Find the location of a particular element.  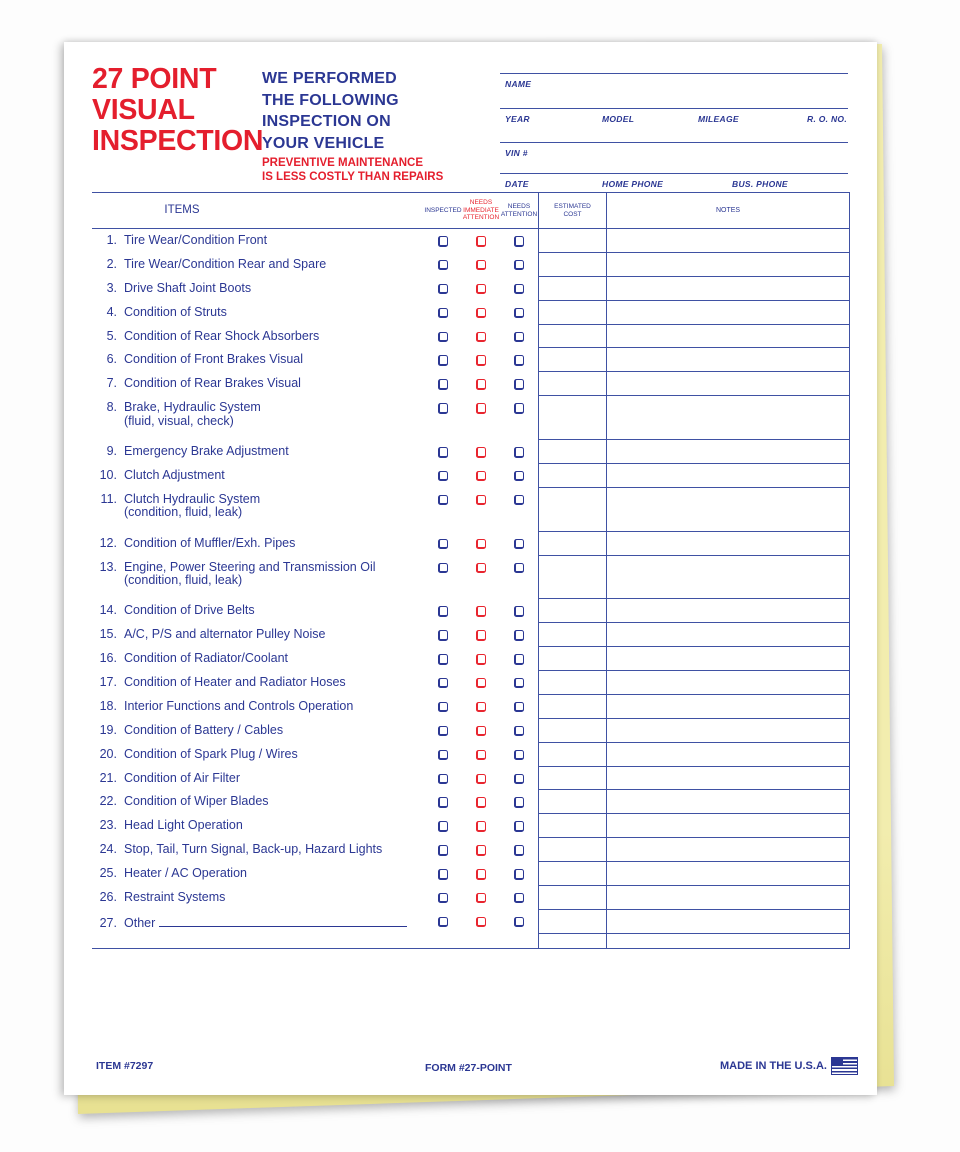

other-blank-line is located at coordinates (283, 921).